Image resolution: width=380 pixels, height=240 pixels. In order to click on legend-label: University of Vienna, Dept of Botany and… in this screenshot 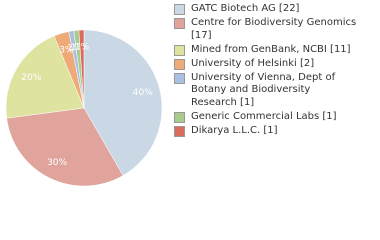, I will do `click(263, 89)`.